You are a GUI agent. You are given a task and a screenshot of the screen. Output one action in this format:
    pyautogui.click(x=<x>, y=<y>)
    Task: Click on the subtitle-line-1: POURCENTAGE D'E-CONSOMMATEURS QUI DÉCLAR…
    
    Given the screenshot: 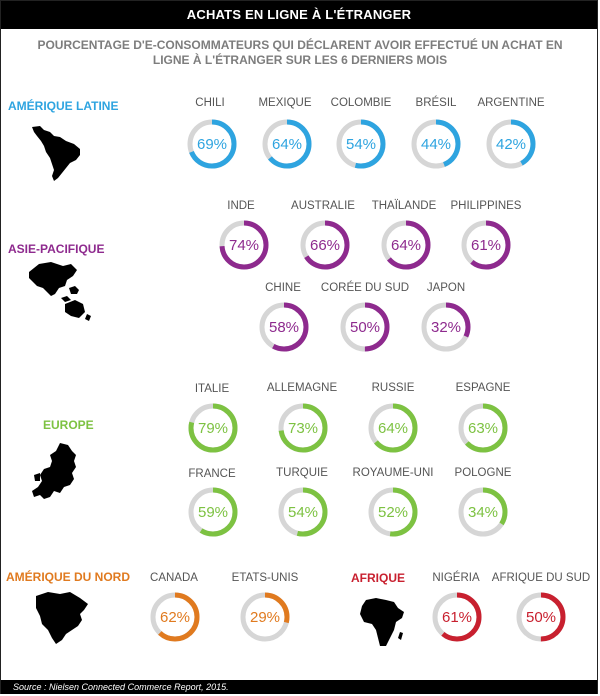 What is the action you would take?
    pyautogui.click(x=300, y=45)
    